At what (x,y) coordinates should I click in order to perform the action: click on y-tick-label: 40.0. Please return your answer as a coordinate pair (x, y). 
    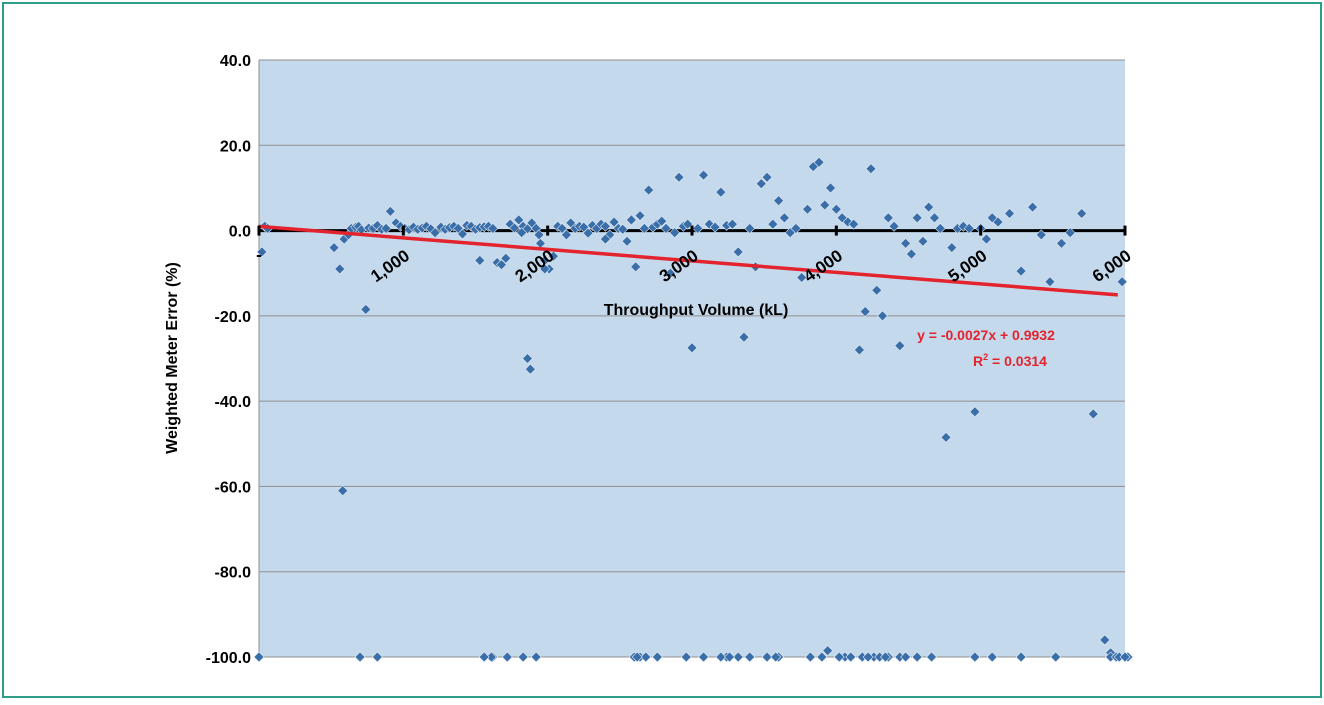
    Looking at the image, I should click on (235, 61).